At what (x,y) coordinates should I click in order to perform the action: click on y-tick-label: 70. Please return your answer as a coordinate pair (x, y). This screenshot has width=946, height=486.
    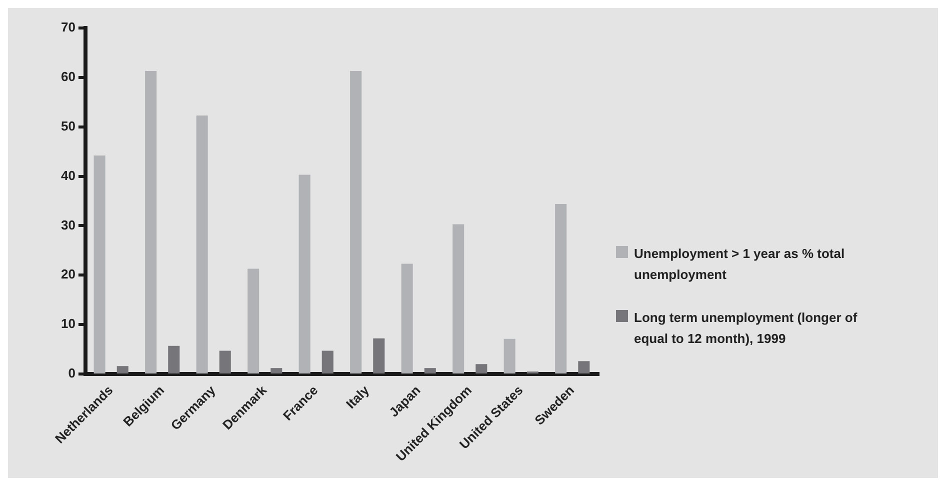
    Looking at the image, I should click on (68, 27).